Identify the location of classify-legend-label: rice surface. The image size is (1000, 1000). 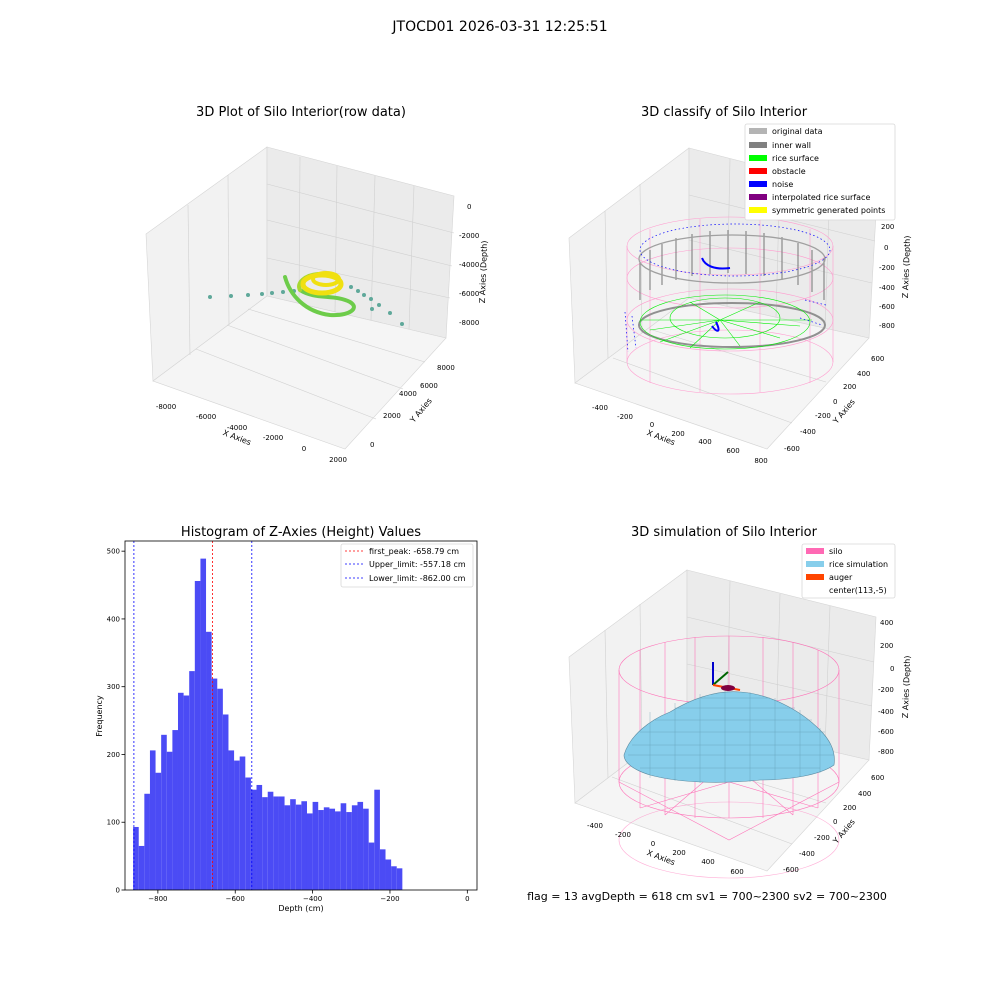
(795, 158).